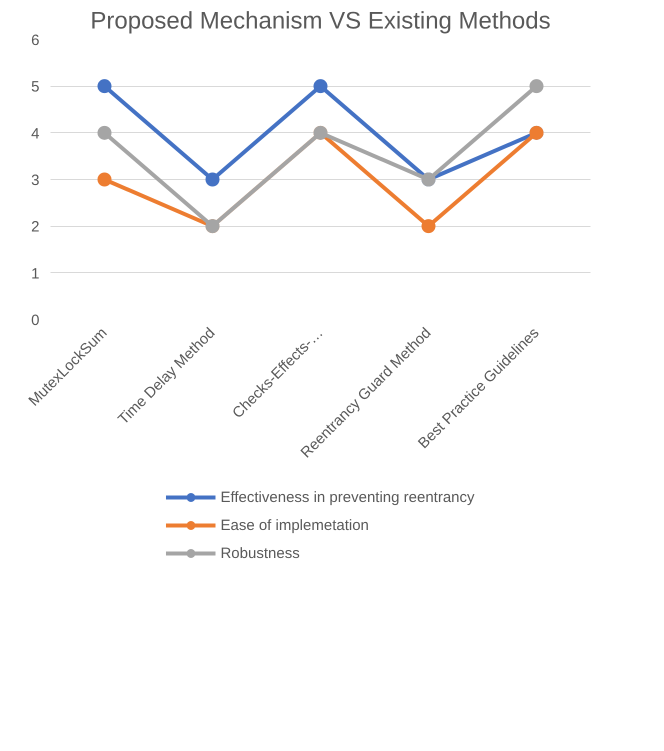  Describe the element at coordinates (35, 273) in the screenshot. I see `y-tick-label: 1` at that location.